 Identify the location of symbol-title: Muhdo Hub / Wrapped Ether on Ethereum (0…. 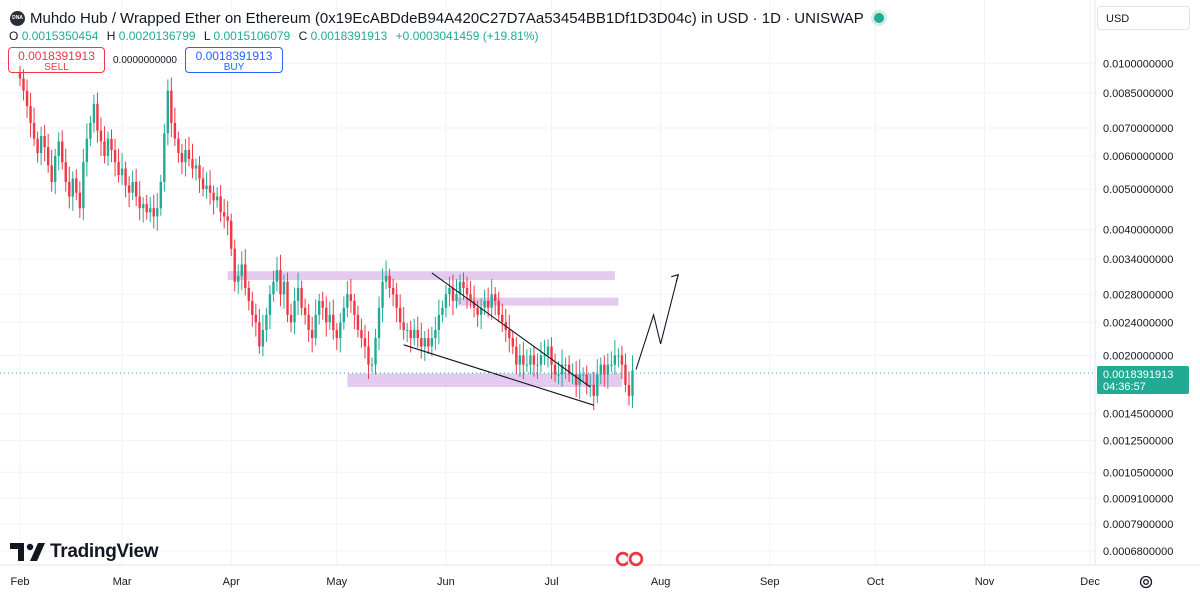
(447, 18).